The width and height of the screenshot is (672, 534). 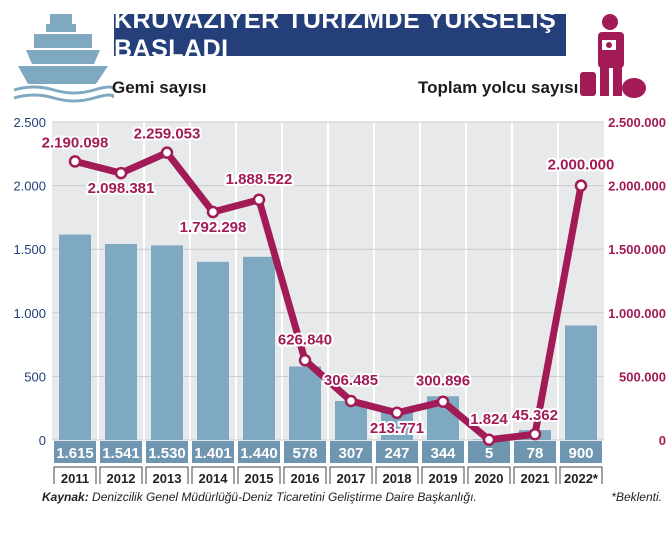 I want to click on bar-value-label: 1.530, so click(x=167, y=453).